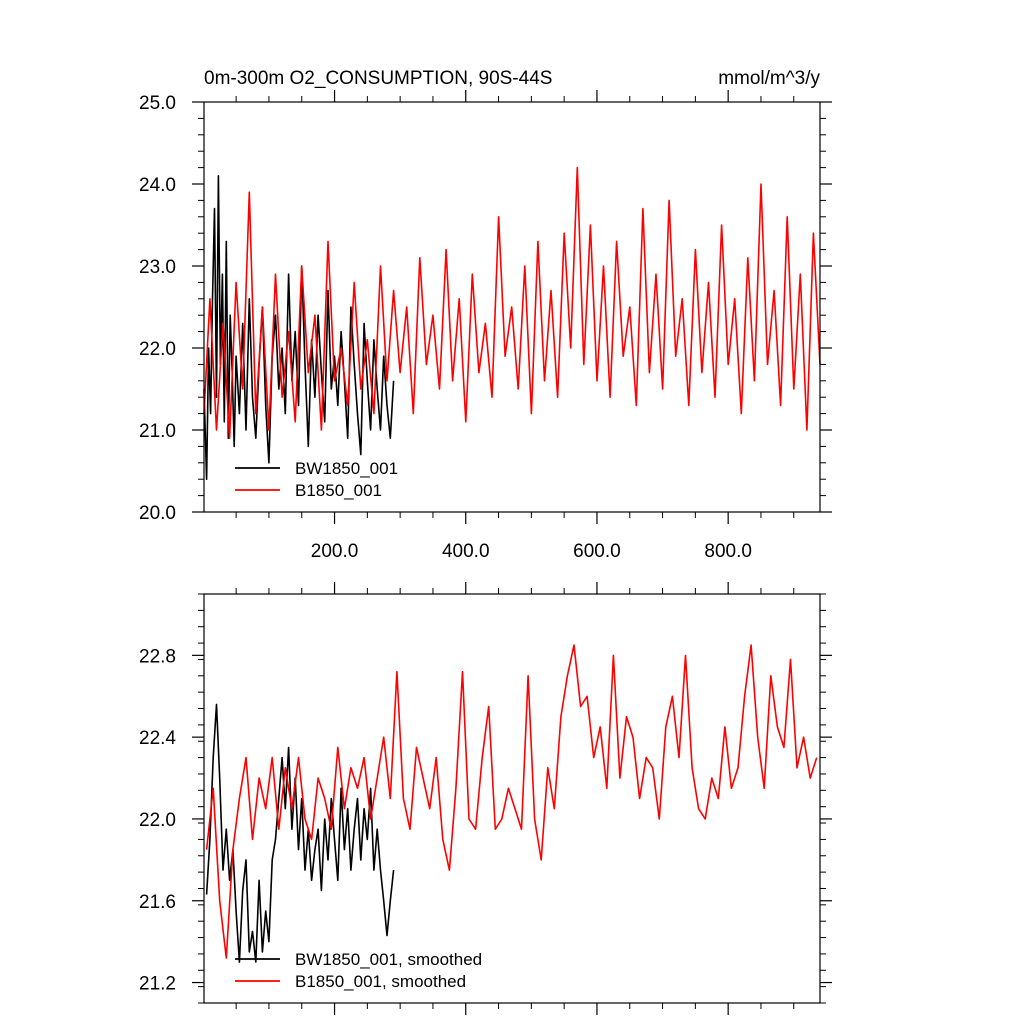  Describe the element at coordinates (388, 959) in the screenshot. I see `bot-legend-label: BW1850_001, smoothed` at that location.